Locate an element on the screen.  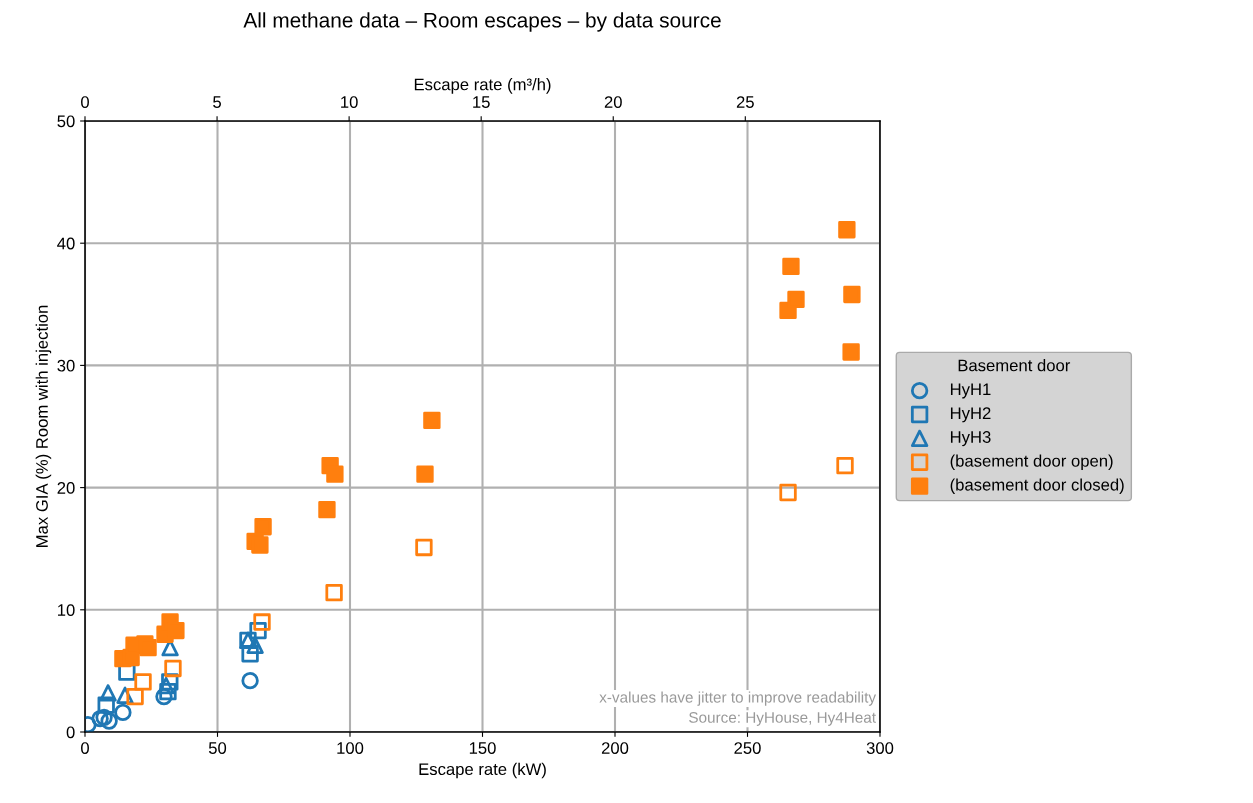
y-axis-title: Max GIA (%) Room with injection is located at coordinates (43, 426).